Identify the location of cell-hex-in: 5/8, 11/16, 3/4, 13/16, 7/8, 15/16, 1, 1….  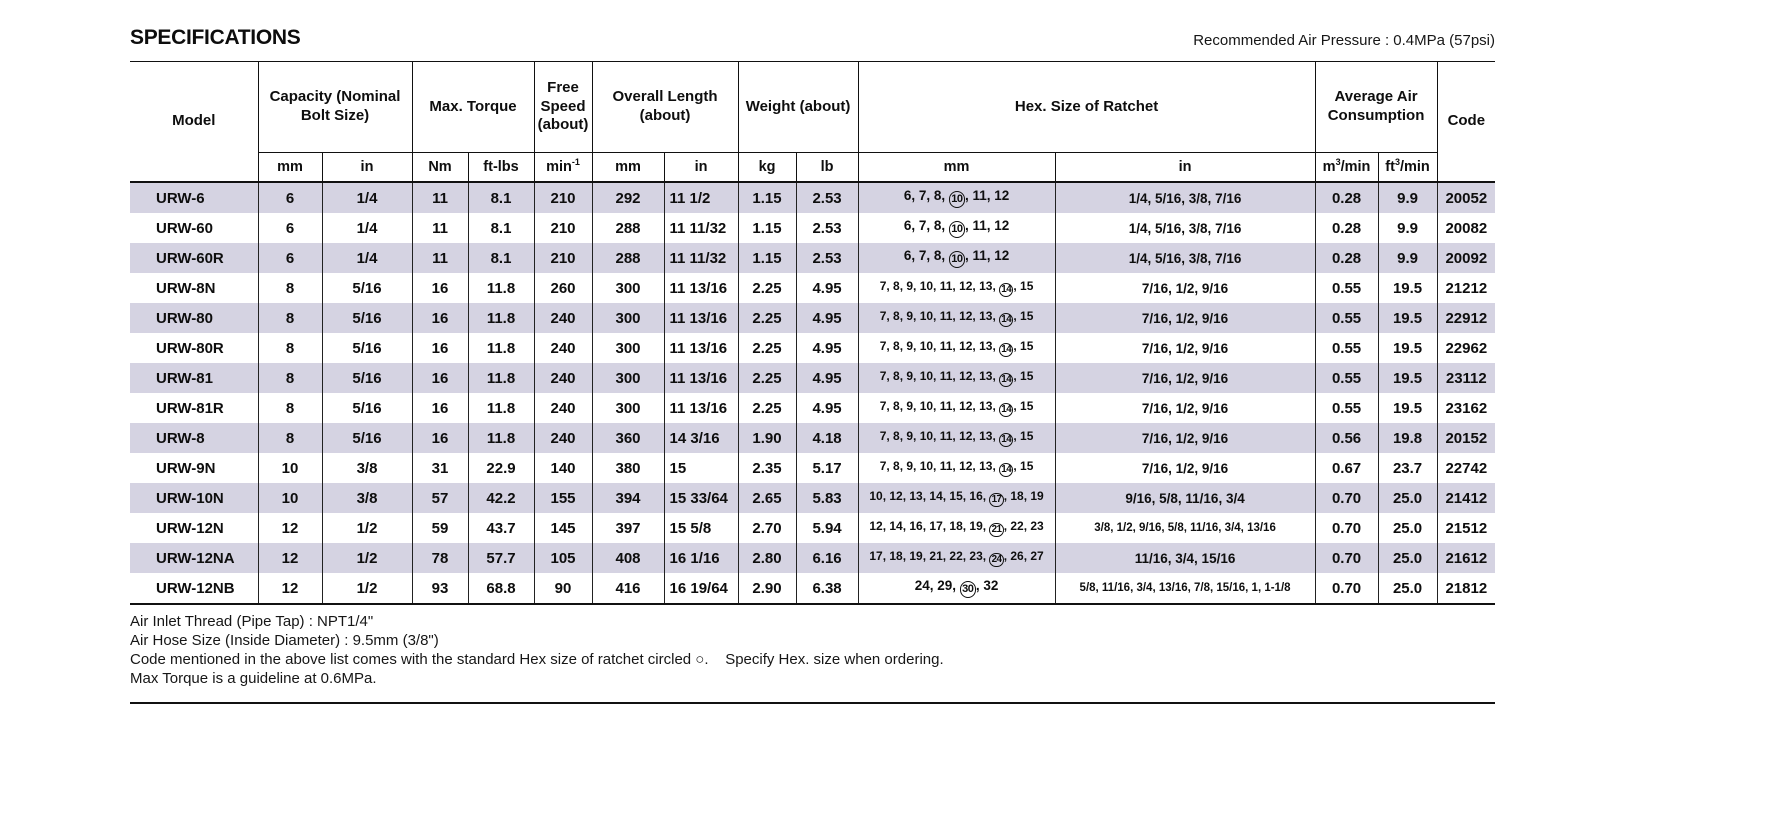
(1185, 588).